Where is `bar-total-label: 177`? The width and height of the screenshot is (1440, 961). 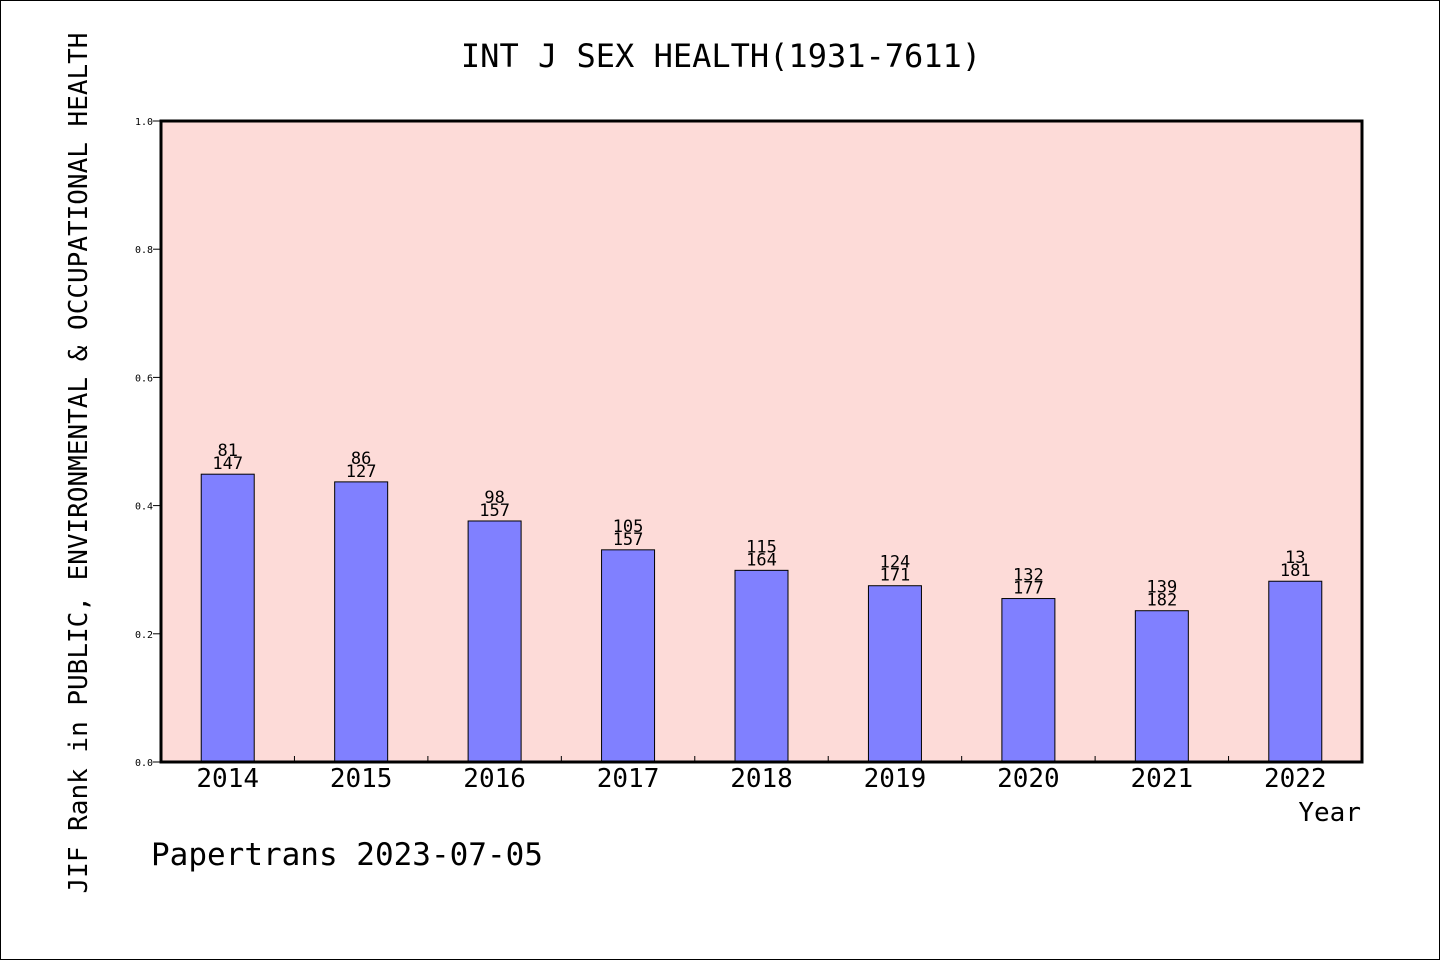 bar-total-label: 177 is located at coordinates (1028, 589).